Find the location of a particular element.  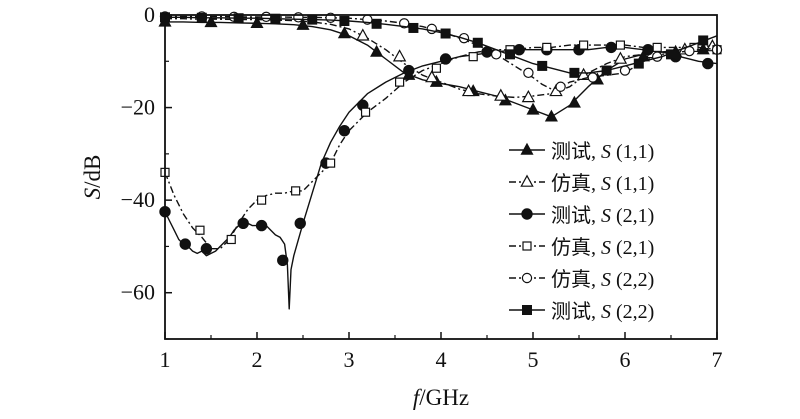

legend-item: 仿真, S (1,1) is located at coordinates (581, 183).